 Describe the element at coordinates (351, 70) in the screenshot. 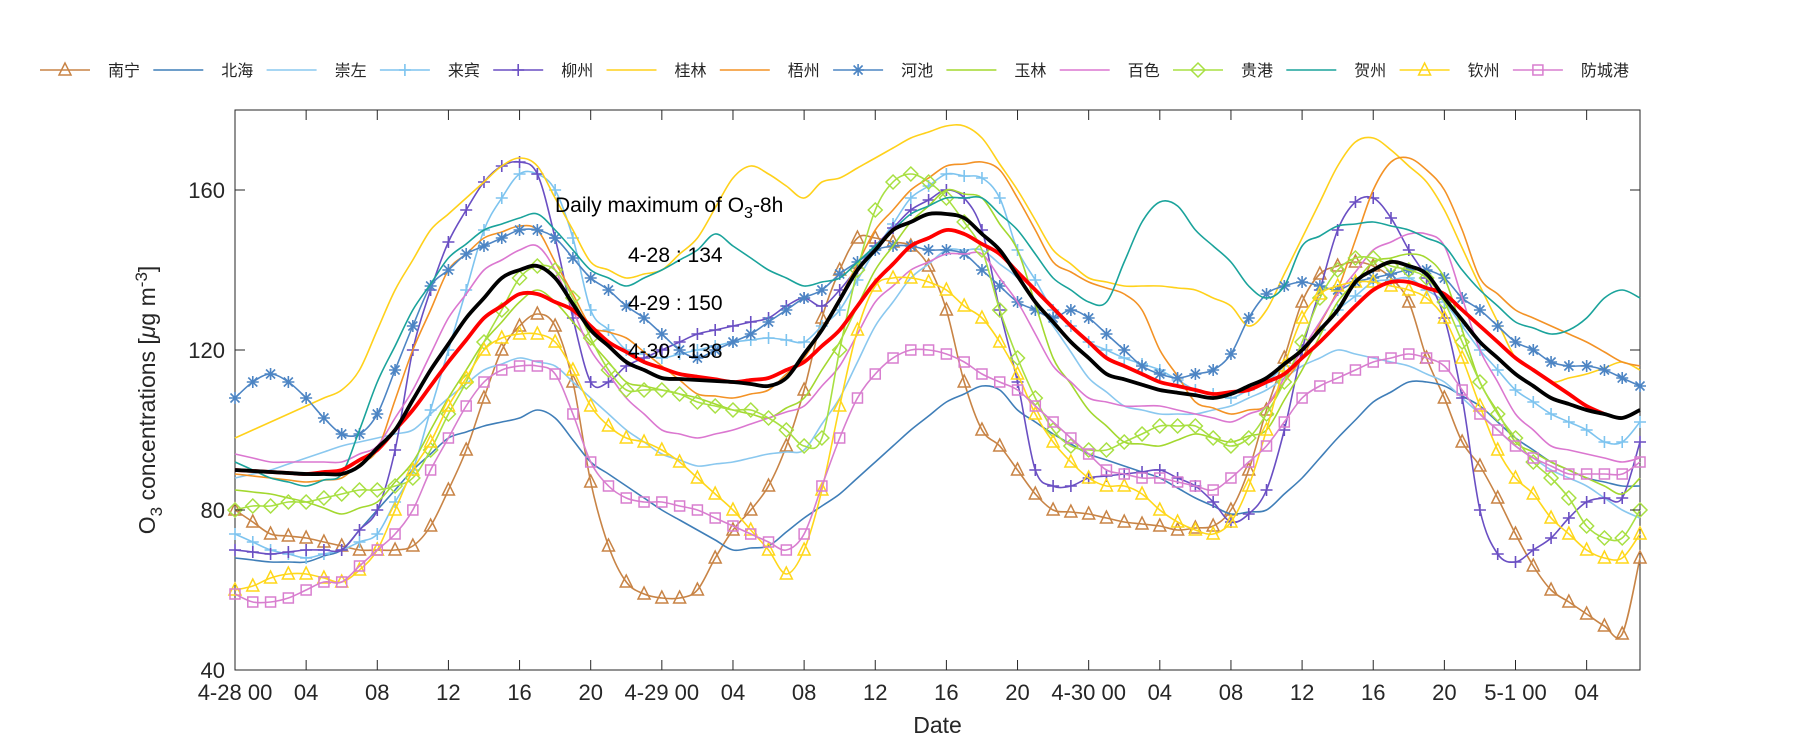

I see `legend-label: 崇左` at that location.